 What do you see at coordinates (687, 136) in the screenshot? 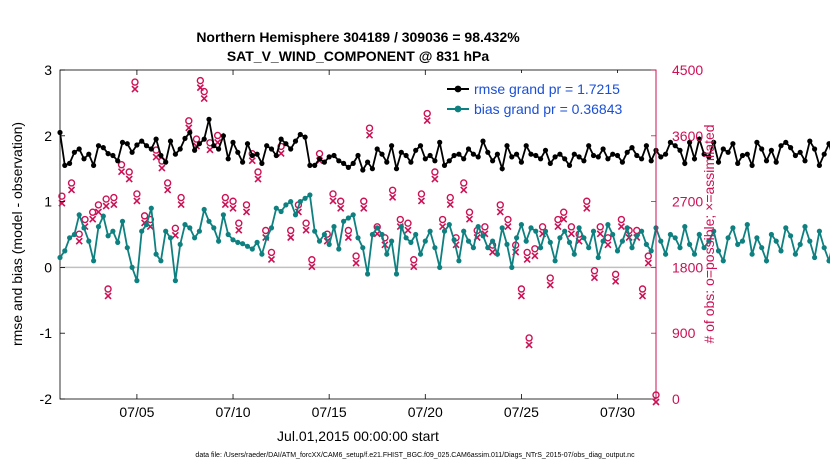
I see `right-tick-label: 3600` at bounding box center [687, 136].